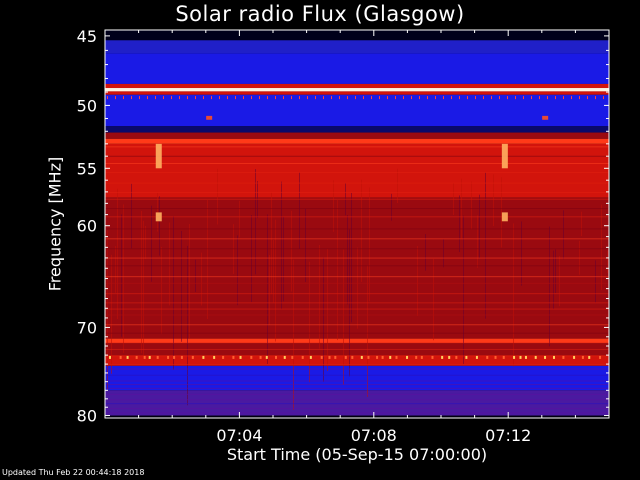  Describe the element at coordinates (87, 105) in the screenshot. I see `y-tick-label-50: 50` at that location.